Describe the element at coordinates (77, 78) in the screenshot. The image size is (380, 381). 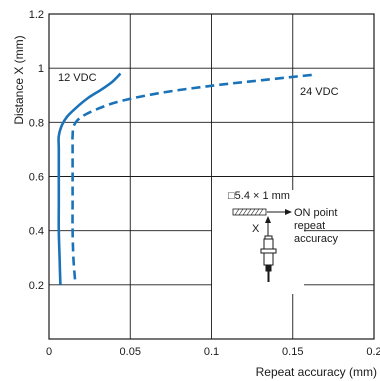
I see `series-label-12vdc: 12 VDC` at that location.